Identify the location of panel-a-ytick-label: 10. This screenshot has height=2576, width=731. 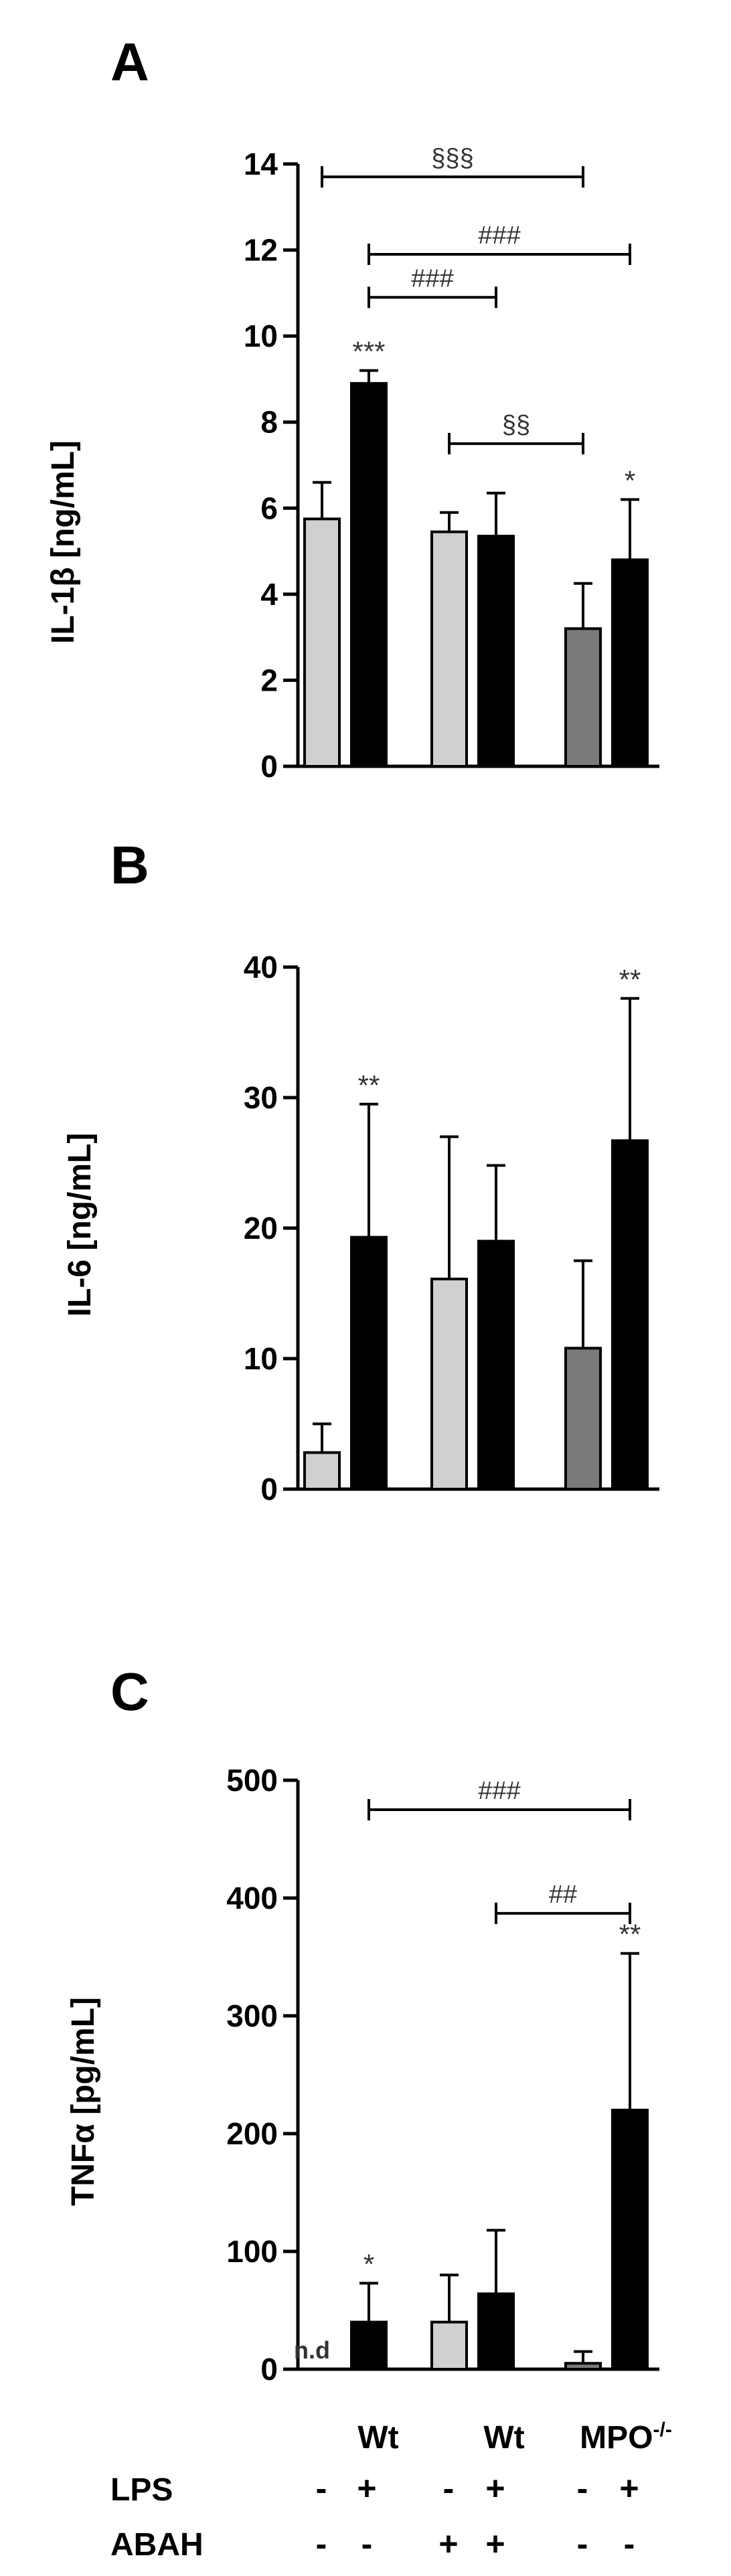
(261, 336).